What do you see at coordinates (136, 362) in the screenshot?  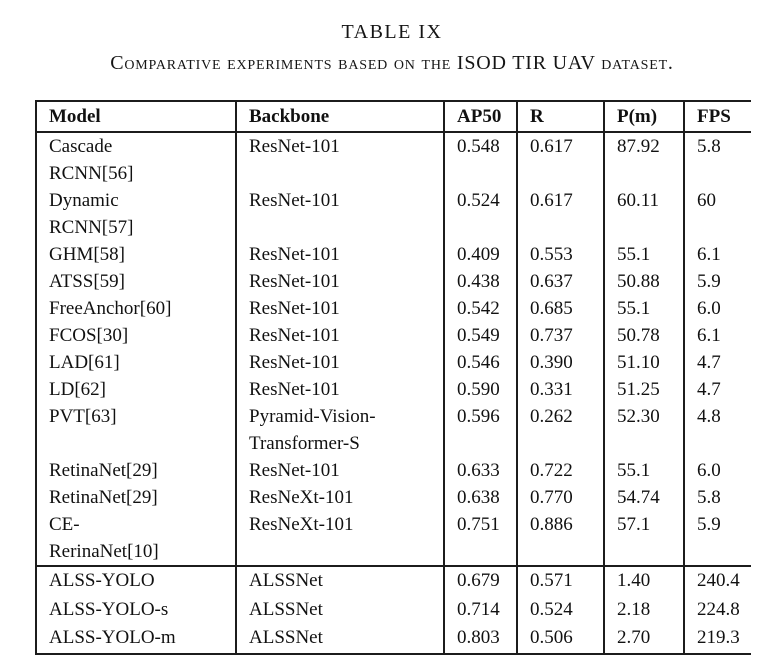 I see `cell-model: LAD[61]` at bounding box center [136, 362].